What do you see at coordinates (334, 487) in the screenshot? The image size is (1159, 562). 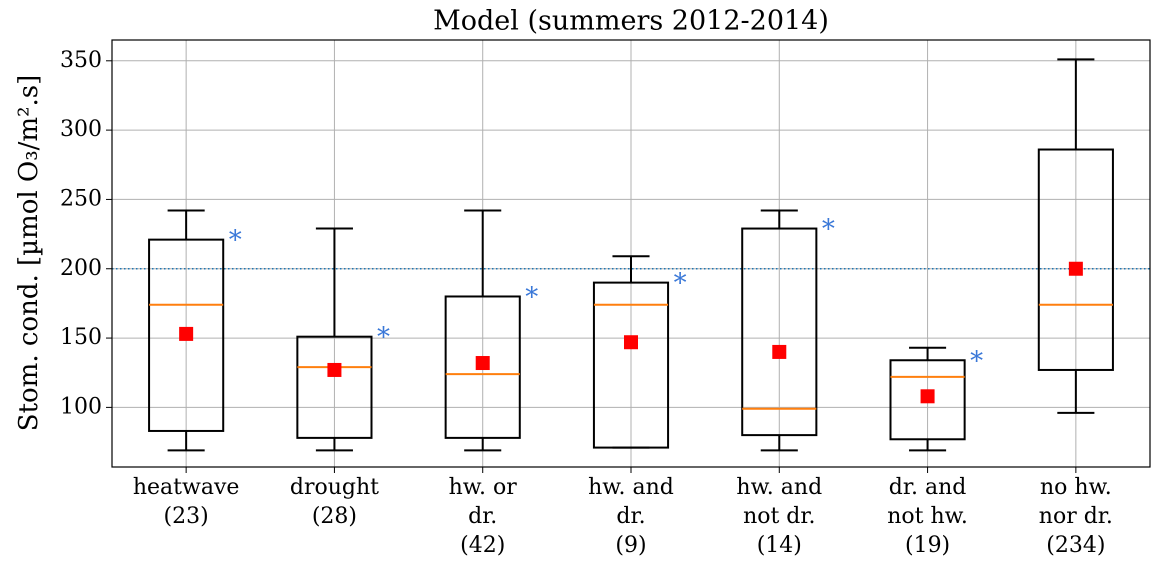 I see `x-tick-label: drought` at bounding box center [334, 487].